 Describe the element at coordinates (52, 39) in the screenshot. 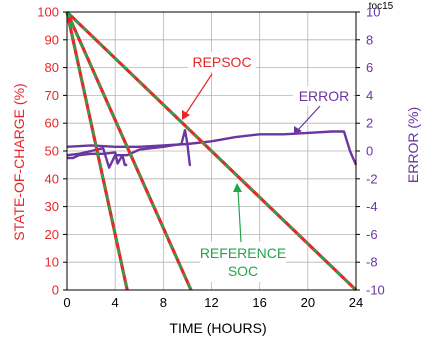

I see `y-left-tick-label: 90` at that location.